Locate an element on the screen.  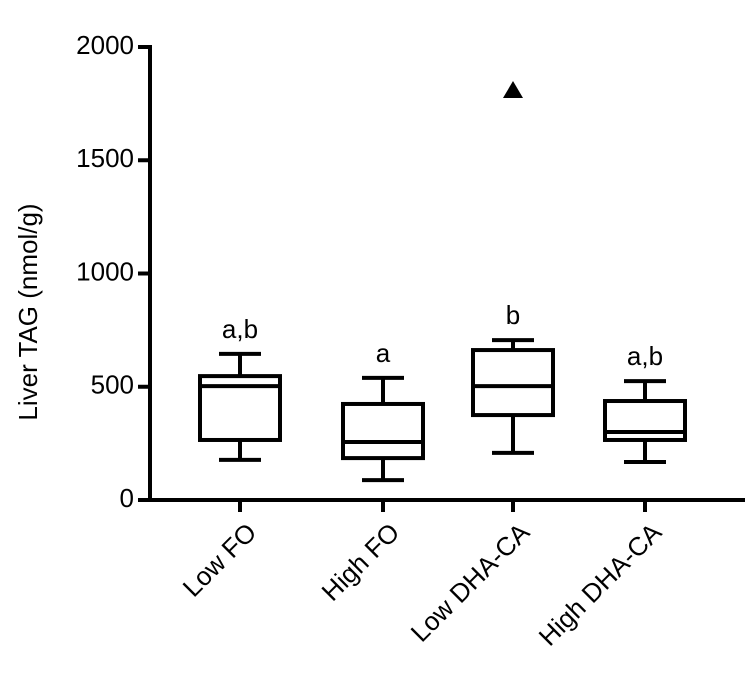
y-tick-label: 500 is located at coordinates (112, 385).